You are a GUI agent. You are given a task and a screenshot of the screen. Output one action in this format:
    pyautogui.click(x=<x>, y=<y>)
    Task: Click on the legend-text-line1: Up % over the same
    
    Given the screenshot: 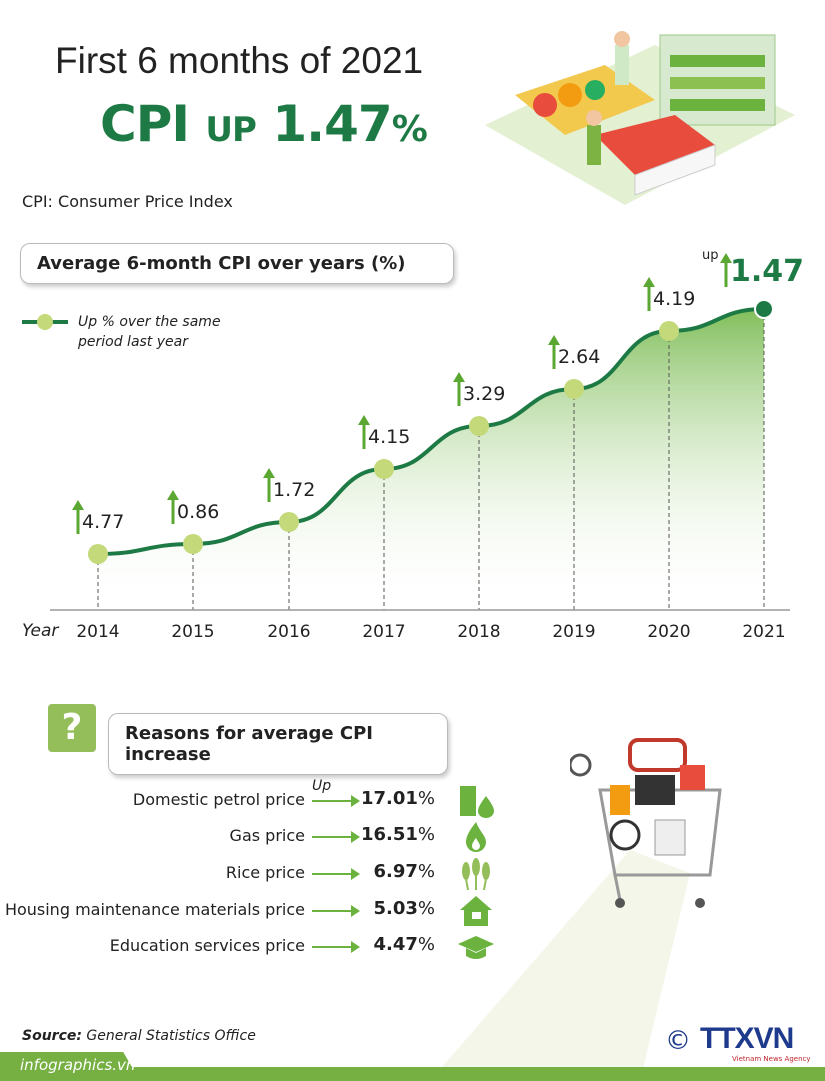 What is the action you would take?
    pyautogui.click(x=149, y=322)
    